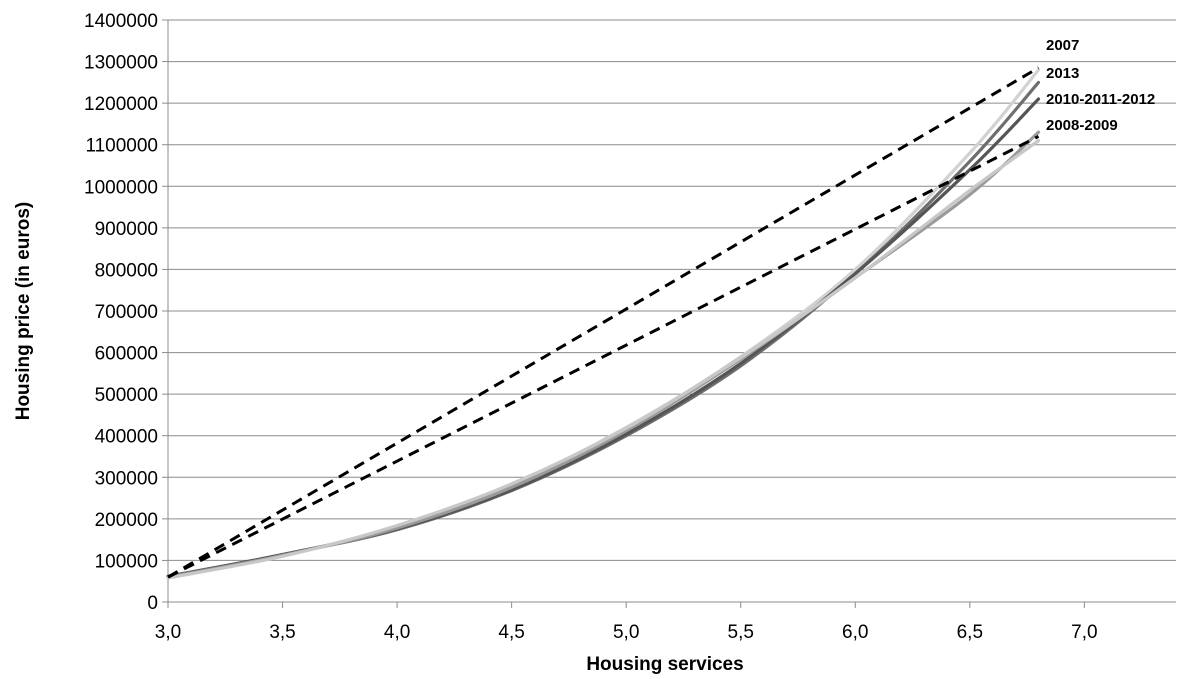 The width and height of the screenshot is (1196, 679). Describe the element at coordinates (121, 63) in the screenshot. I see `y-tick-label: 1300000` at that location.